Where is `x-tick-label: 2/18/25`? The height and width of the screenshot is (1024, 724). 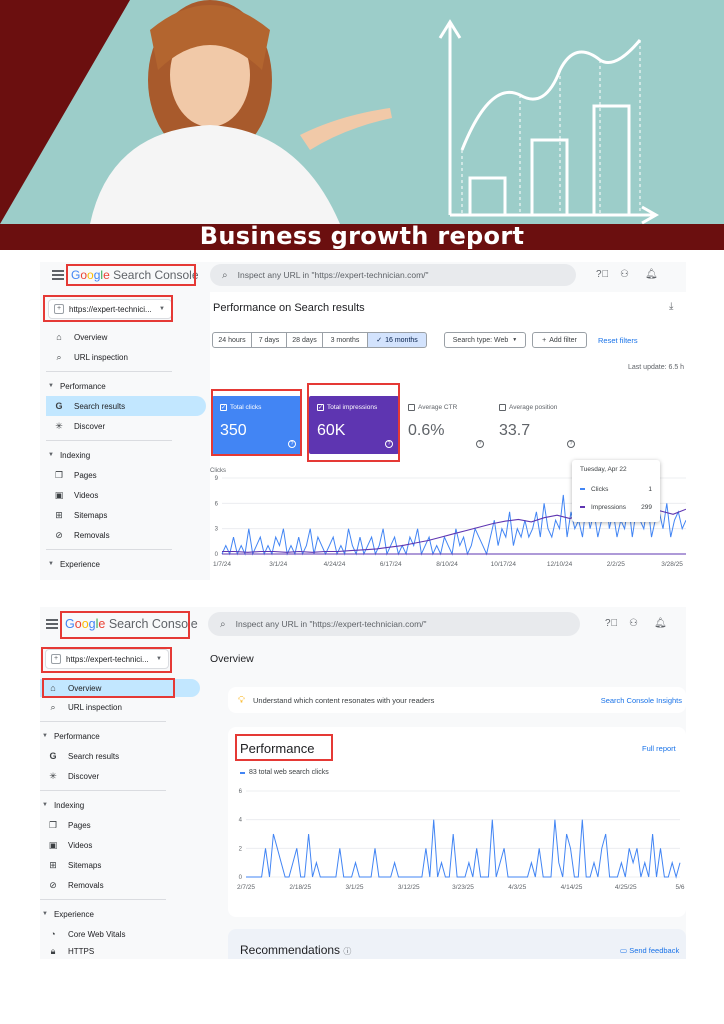
x-tick-label: 2/18/25 is located at coordinates (300, 887).